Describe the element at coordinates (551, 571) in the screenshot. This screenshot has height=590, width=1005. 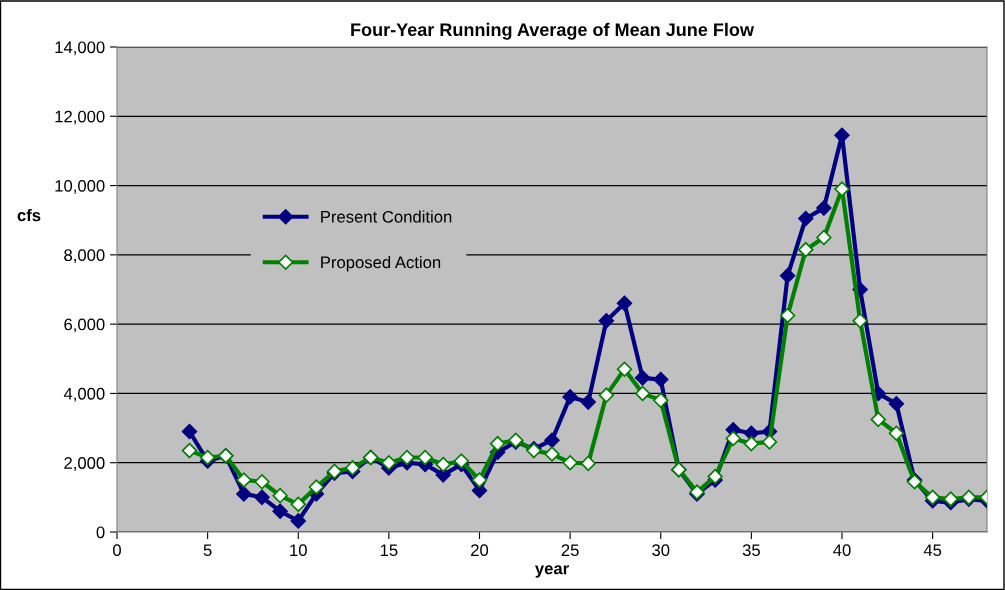
I see `x-axis-title: year` at that location.